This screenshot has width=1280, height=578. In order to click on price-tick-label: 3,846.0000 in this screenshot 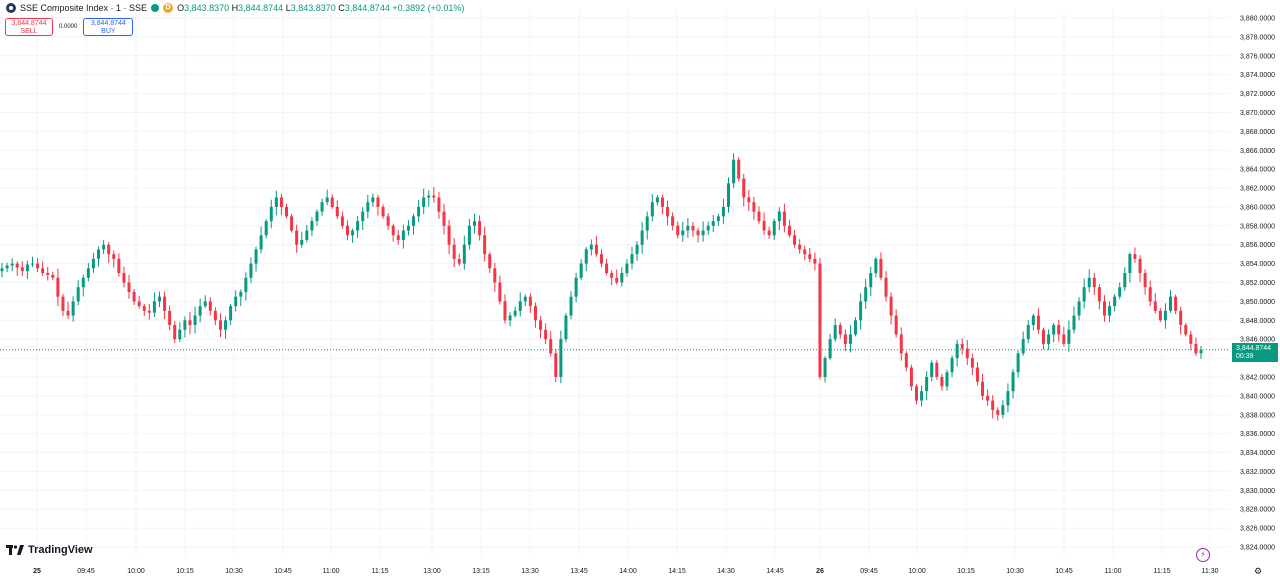, I will do `click(1257, 340)`.